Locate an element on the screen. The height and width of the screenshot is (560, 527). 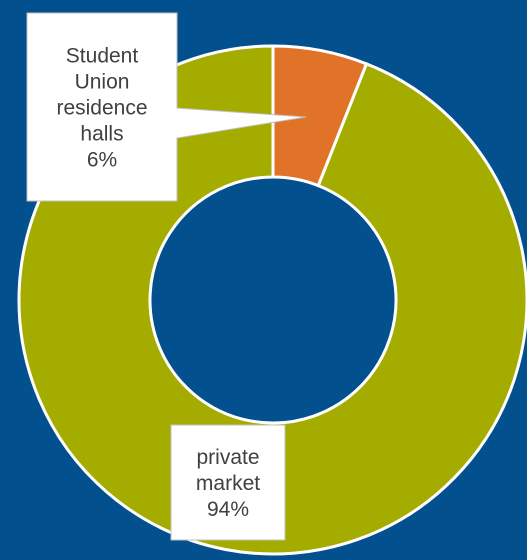
label-text-line: Student is located at coordinates (102, 55).